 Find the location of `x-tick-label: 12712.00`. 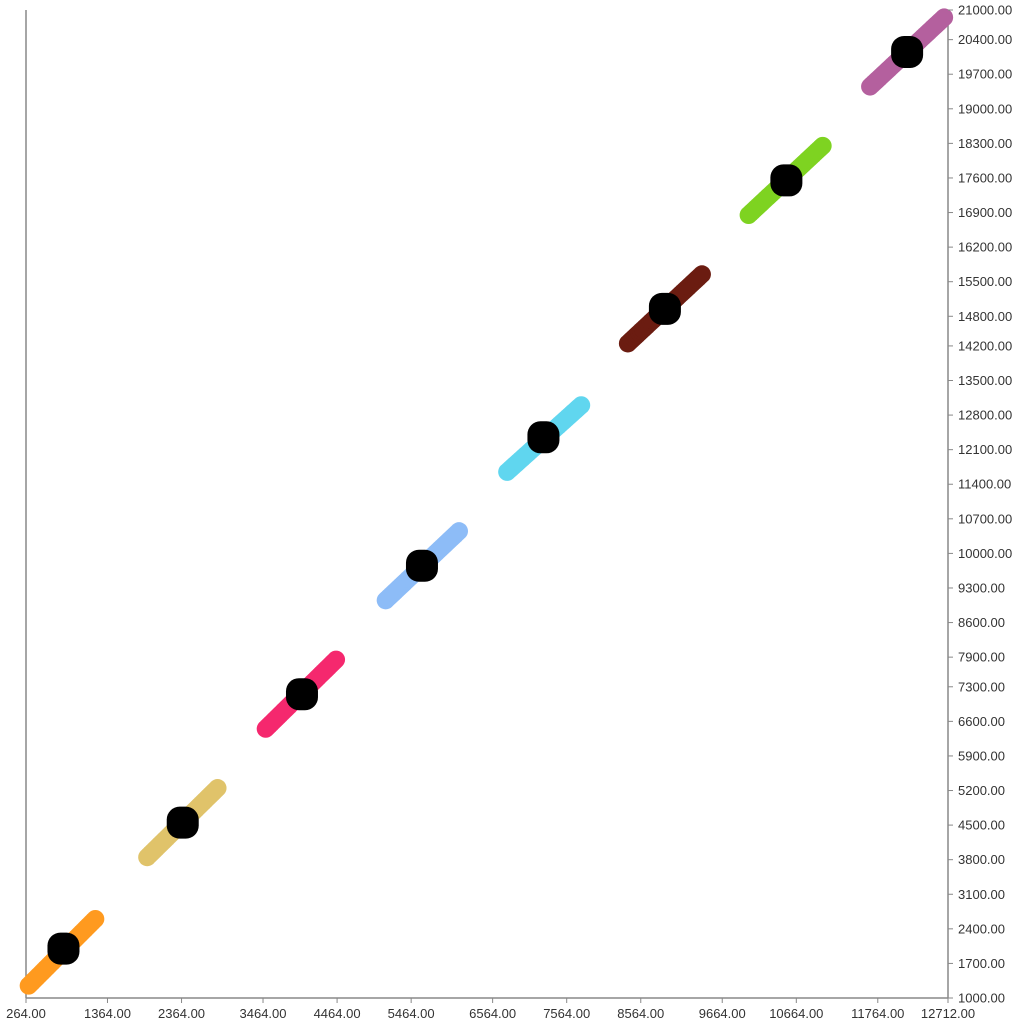

x-tick-label: 12712.00 is located at coordinates (948, 1013).